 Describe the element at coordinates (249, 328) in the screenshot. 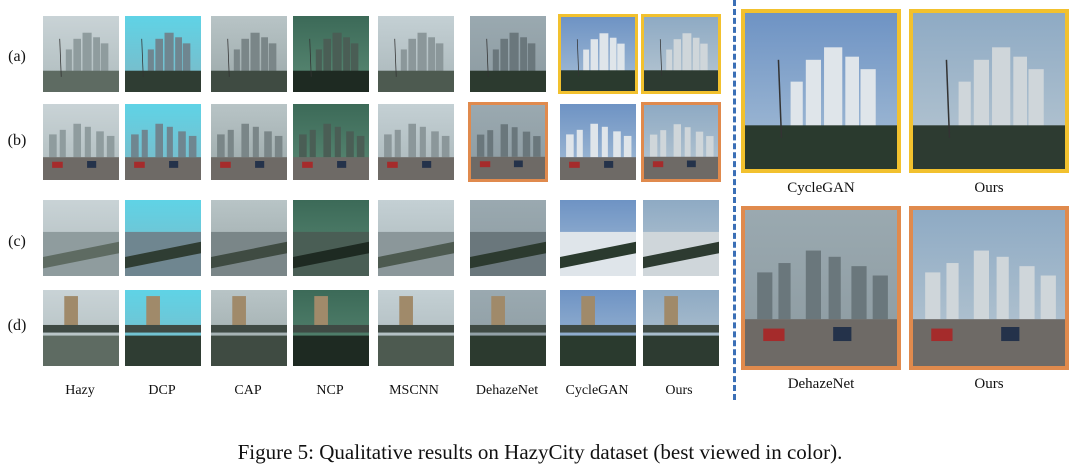

I see `thumbnail-d-cap` at that location.